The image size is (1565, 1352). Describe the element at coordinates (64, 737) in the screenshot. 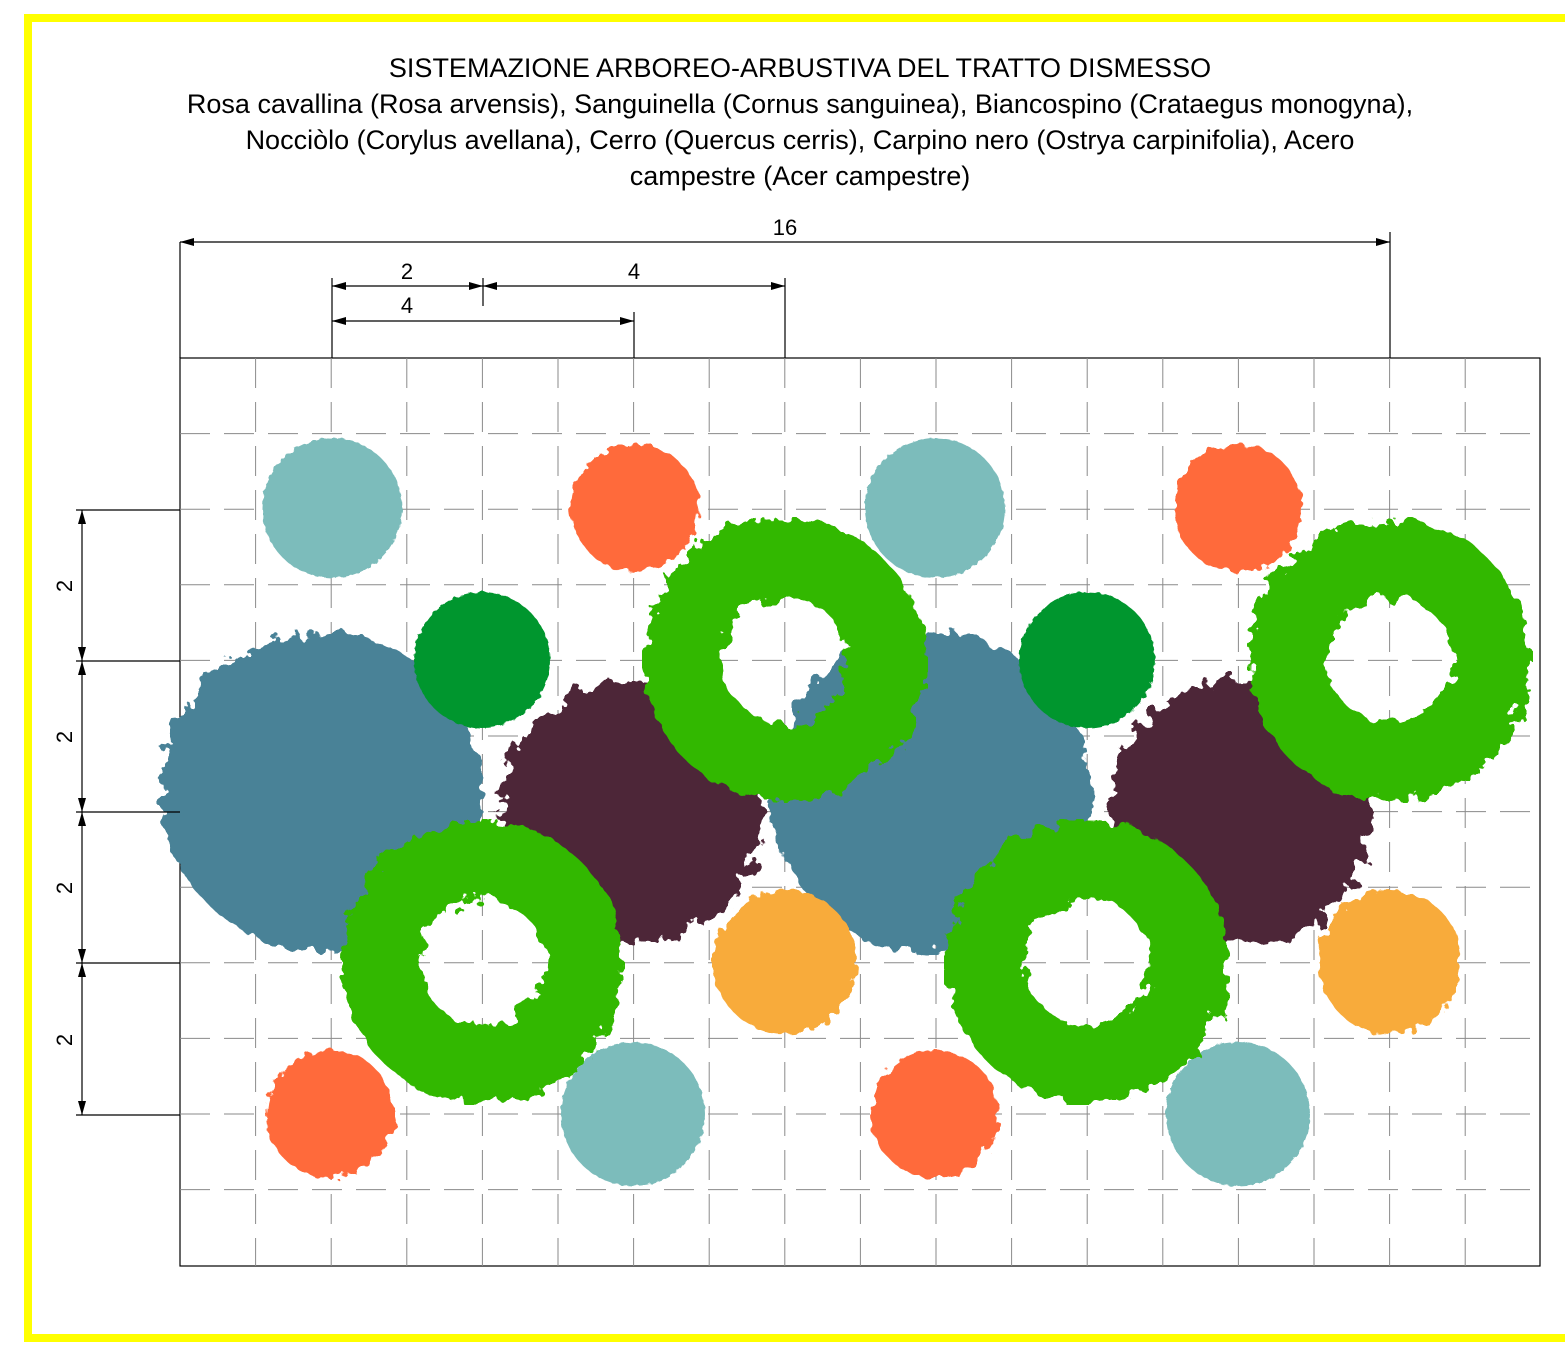

I see `dim-row-2: 2` at that location.